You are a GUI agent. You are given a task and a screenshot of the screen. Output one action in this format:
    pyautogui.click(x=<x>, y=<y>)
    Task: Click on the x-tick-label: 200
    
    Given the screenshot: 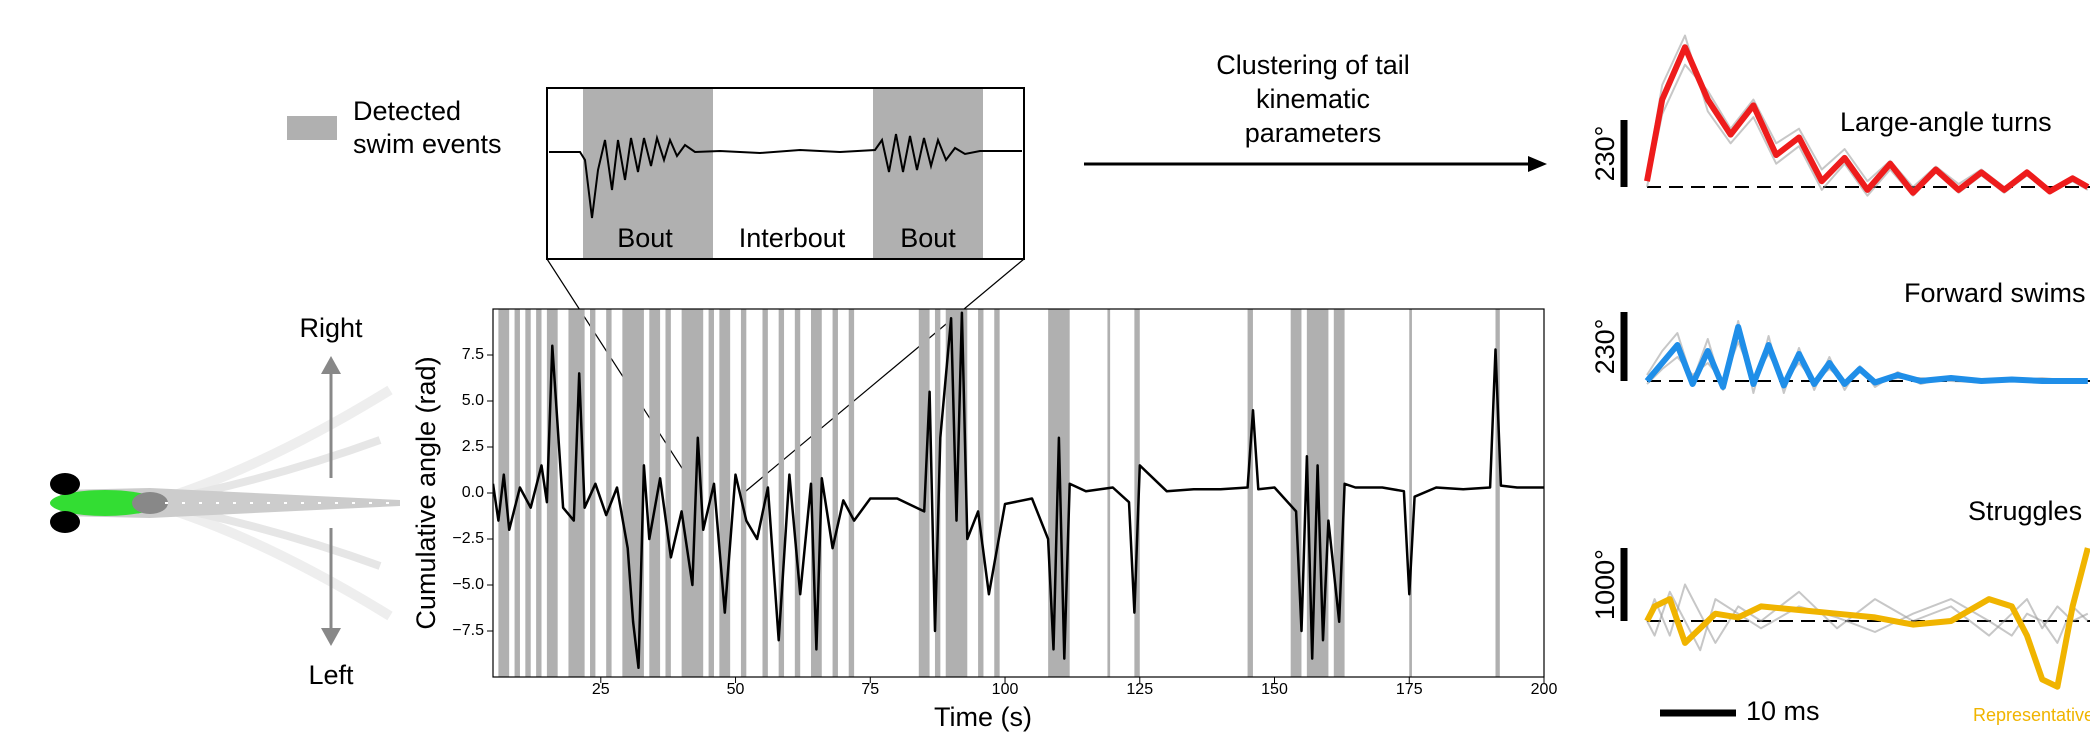 What is the action you would take?
    pyautogui.click(x=1544, y=689)
    